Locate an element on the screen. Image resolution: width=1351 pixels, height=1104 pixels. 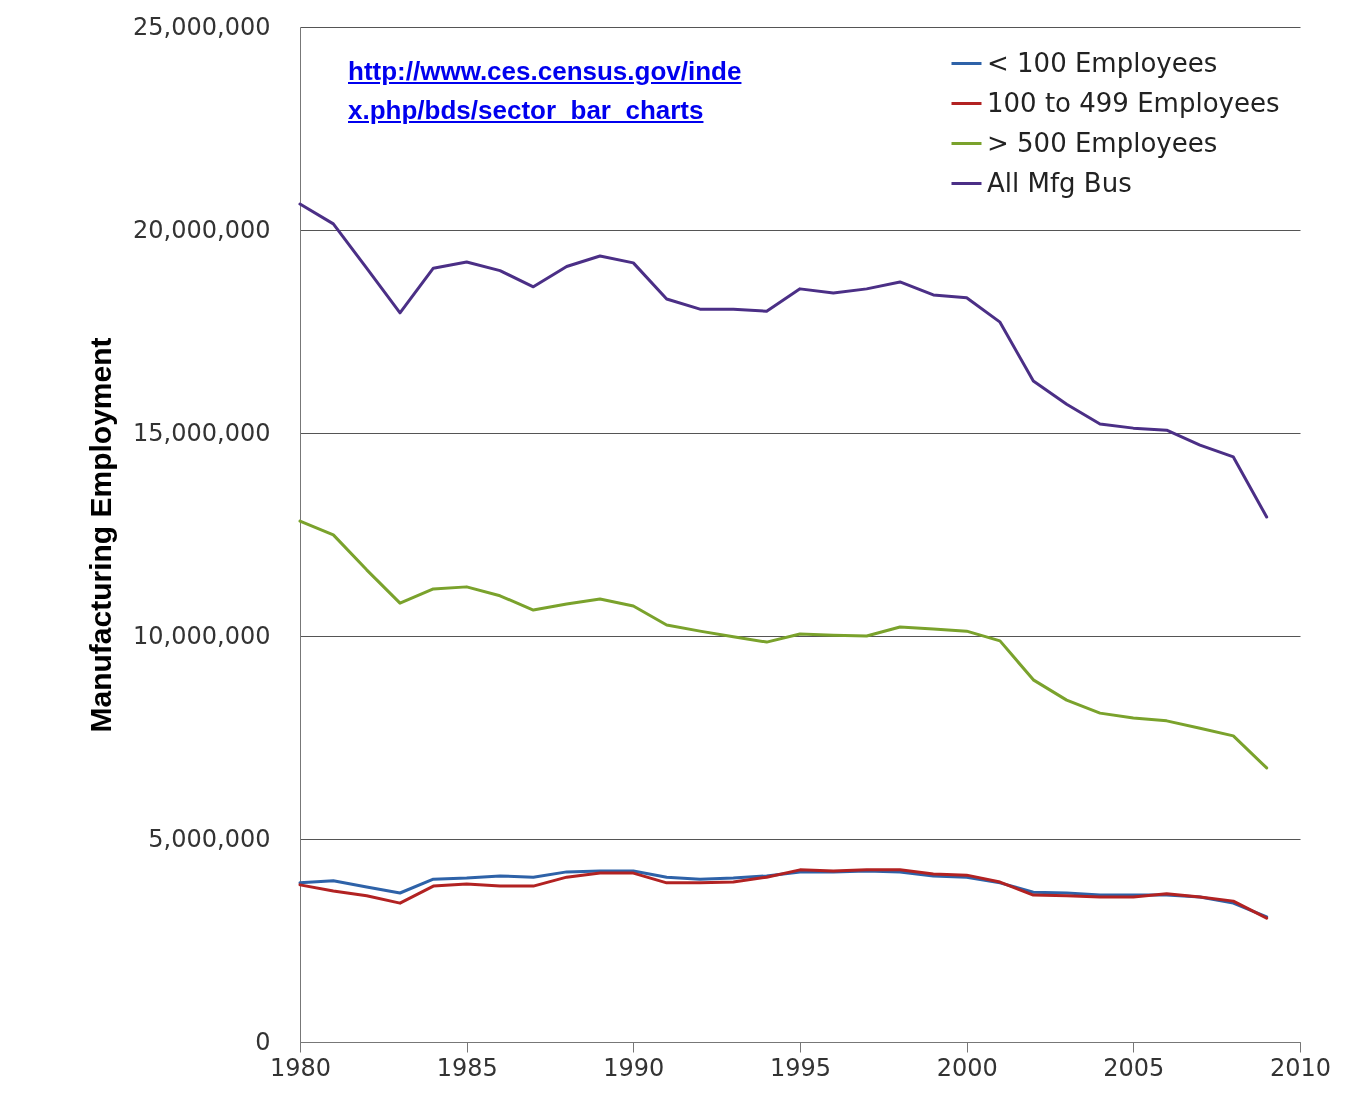
x-tick-label: 2000 is located at coordinates (967, 1067).